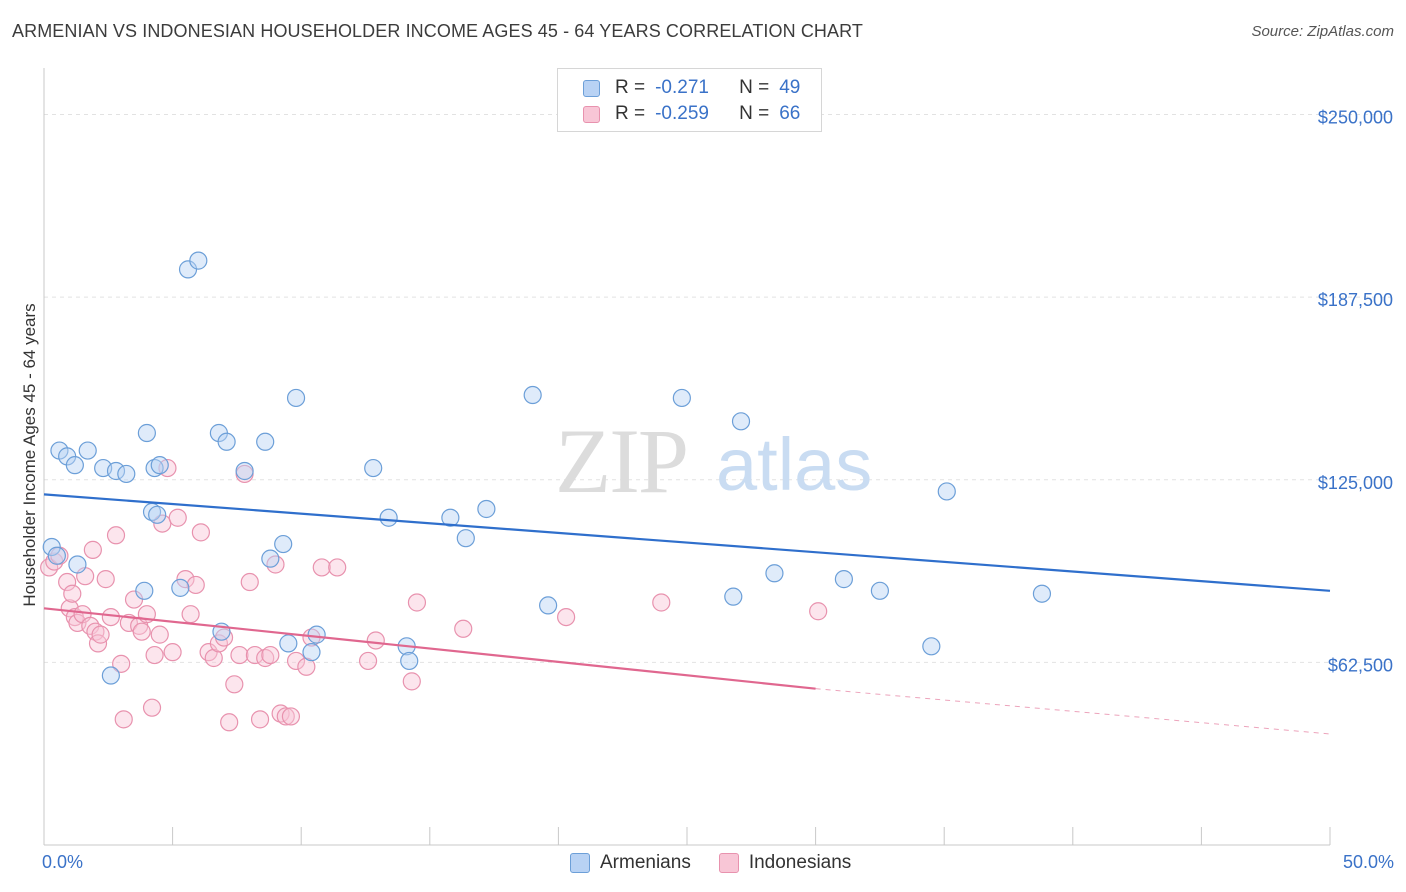 The image size is (1406, 892). I want to click on armenians-legend-swatch, so click(580, 863).